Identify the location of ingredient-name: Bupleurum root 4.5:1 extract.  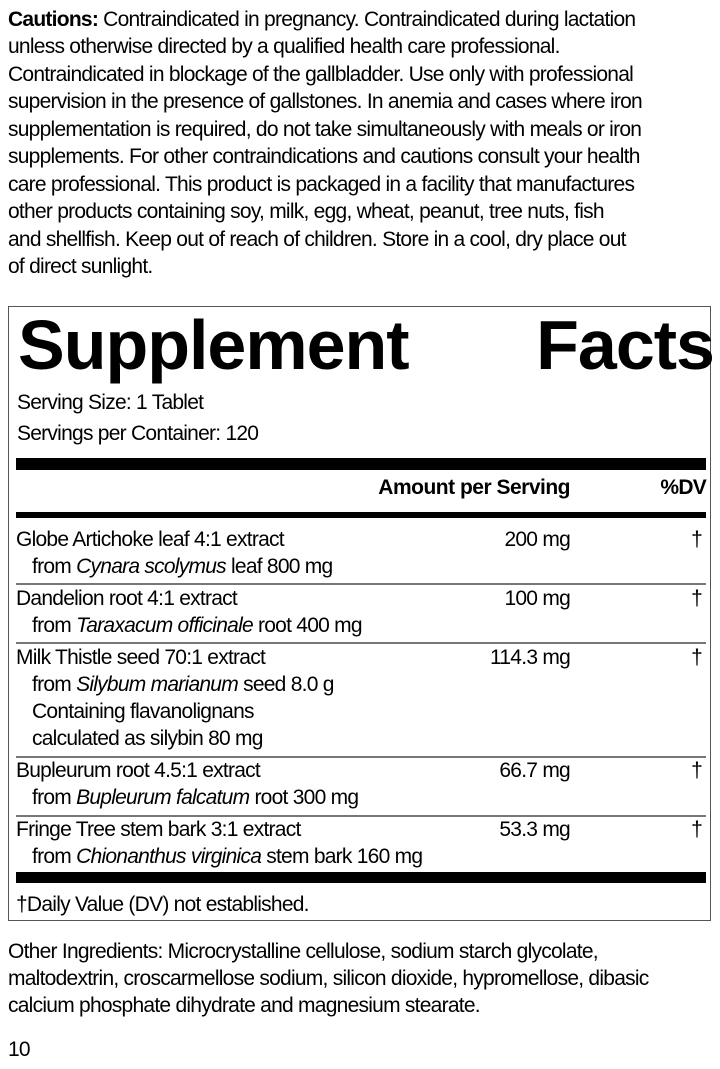
(138, 770).